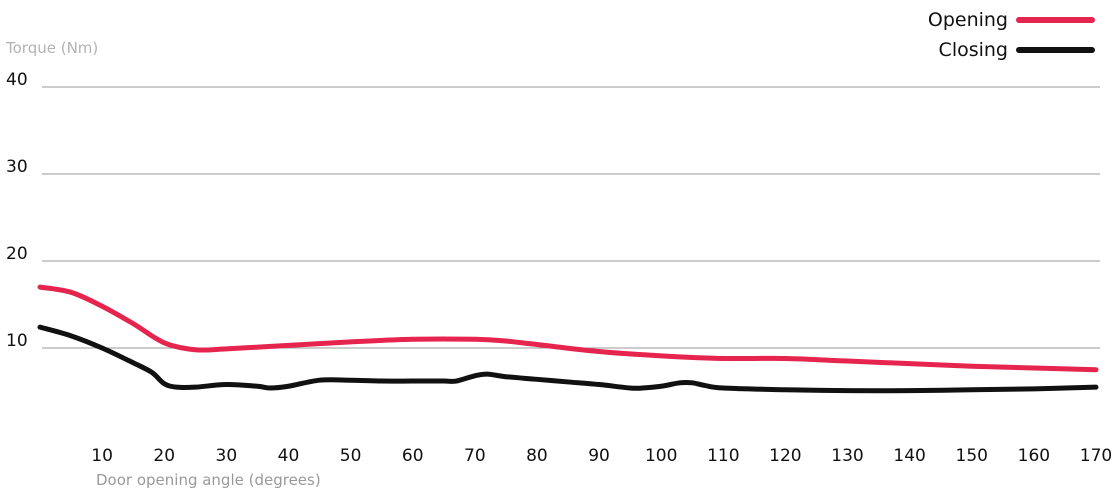 The height and width of the screenshot is (495, 1112). I want to click on x-tick-label: 100, so click(661, 456).